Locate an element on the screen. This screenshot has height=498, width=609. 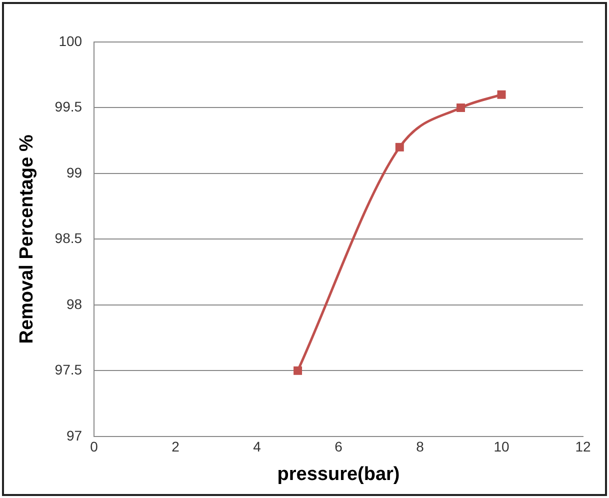
y-axis-title: Removal Percentage % is located at coordinates (27, 239).